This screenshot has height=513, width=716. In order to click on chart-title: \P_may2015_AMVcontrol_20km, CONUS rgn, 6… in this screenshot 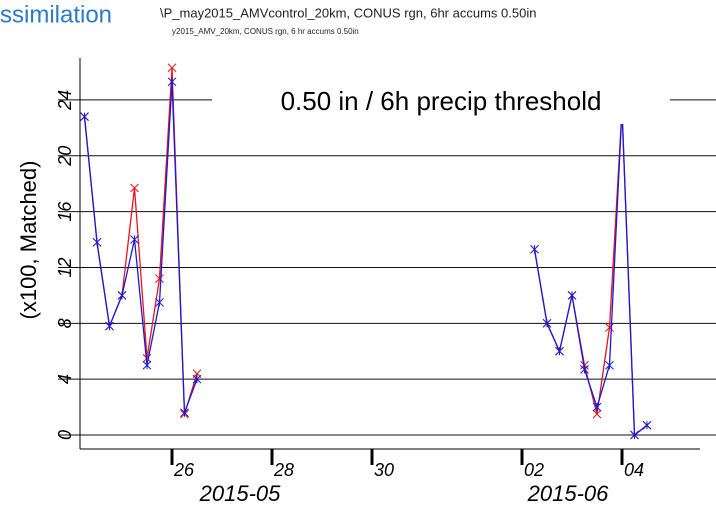, I will do `click(348, 12)`.